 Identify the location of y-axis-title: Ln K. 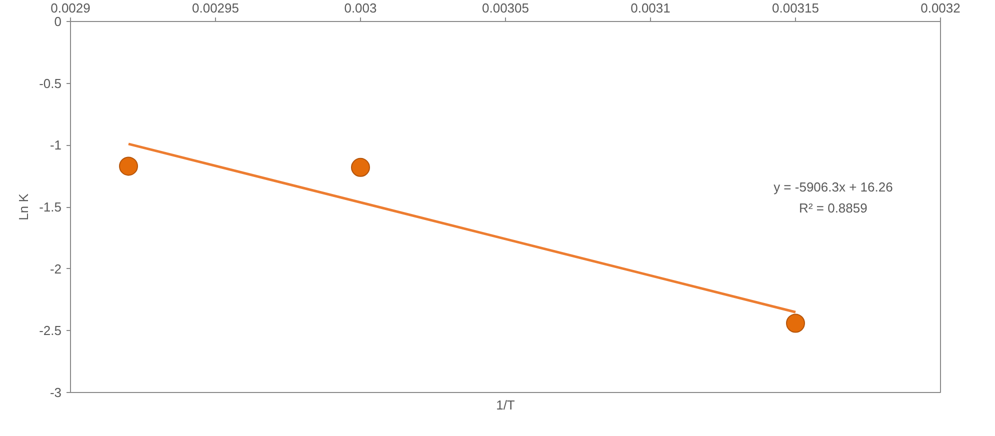
(24, 206).